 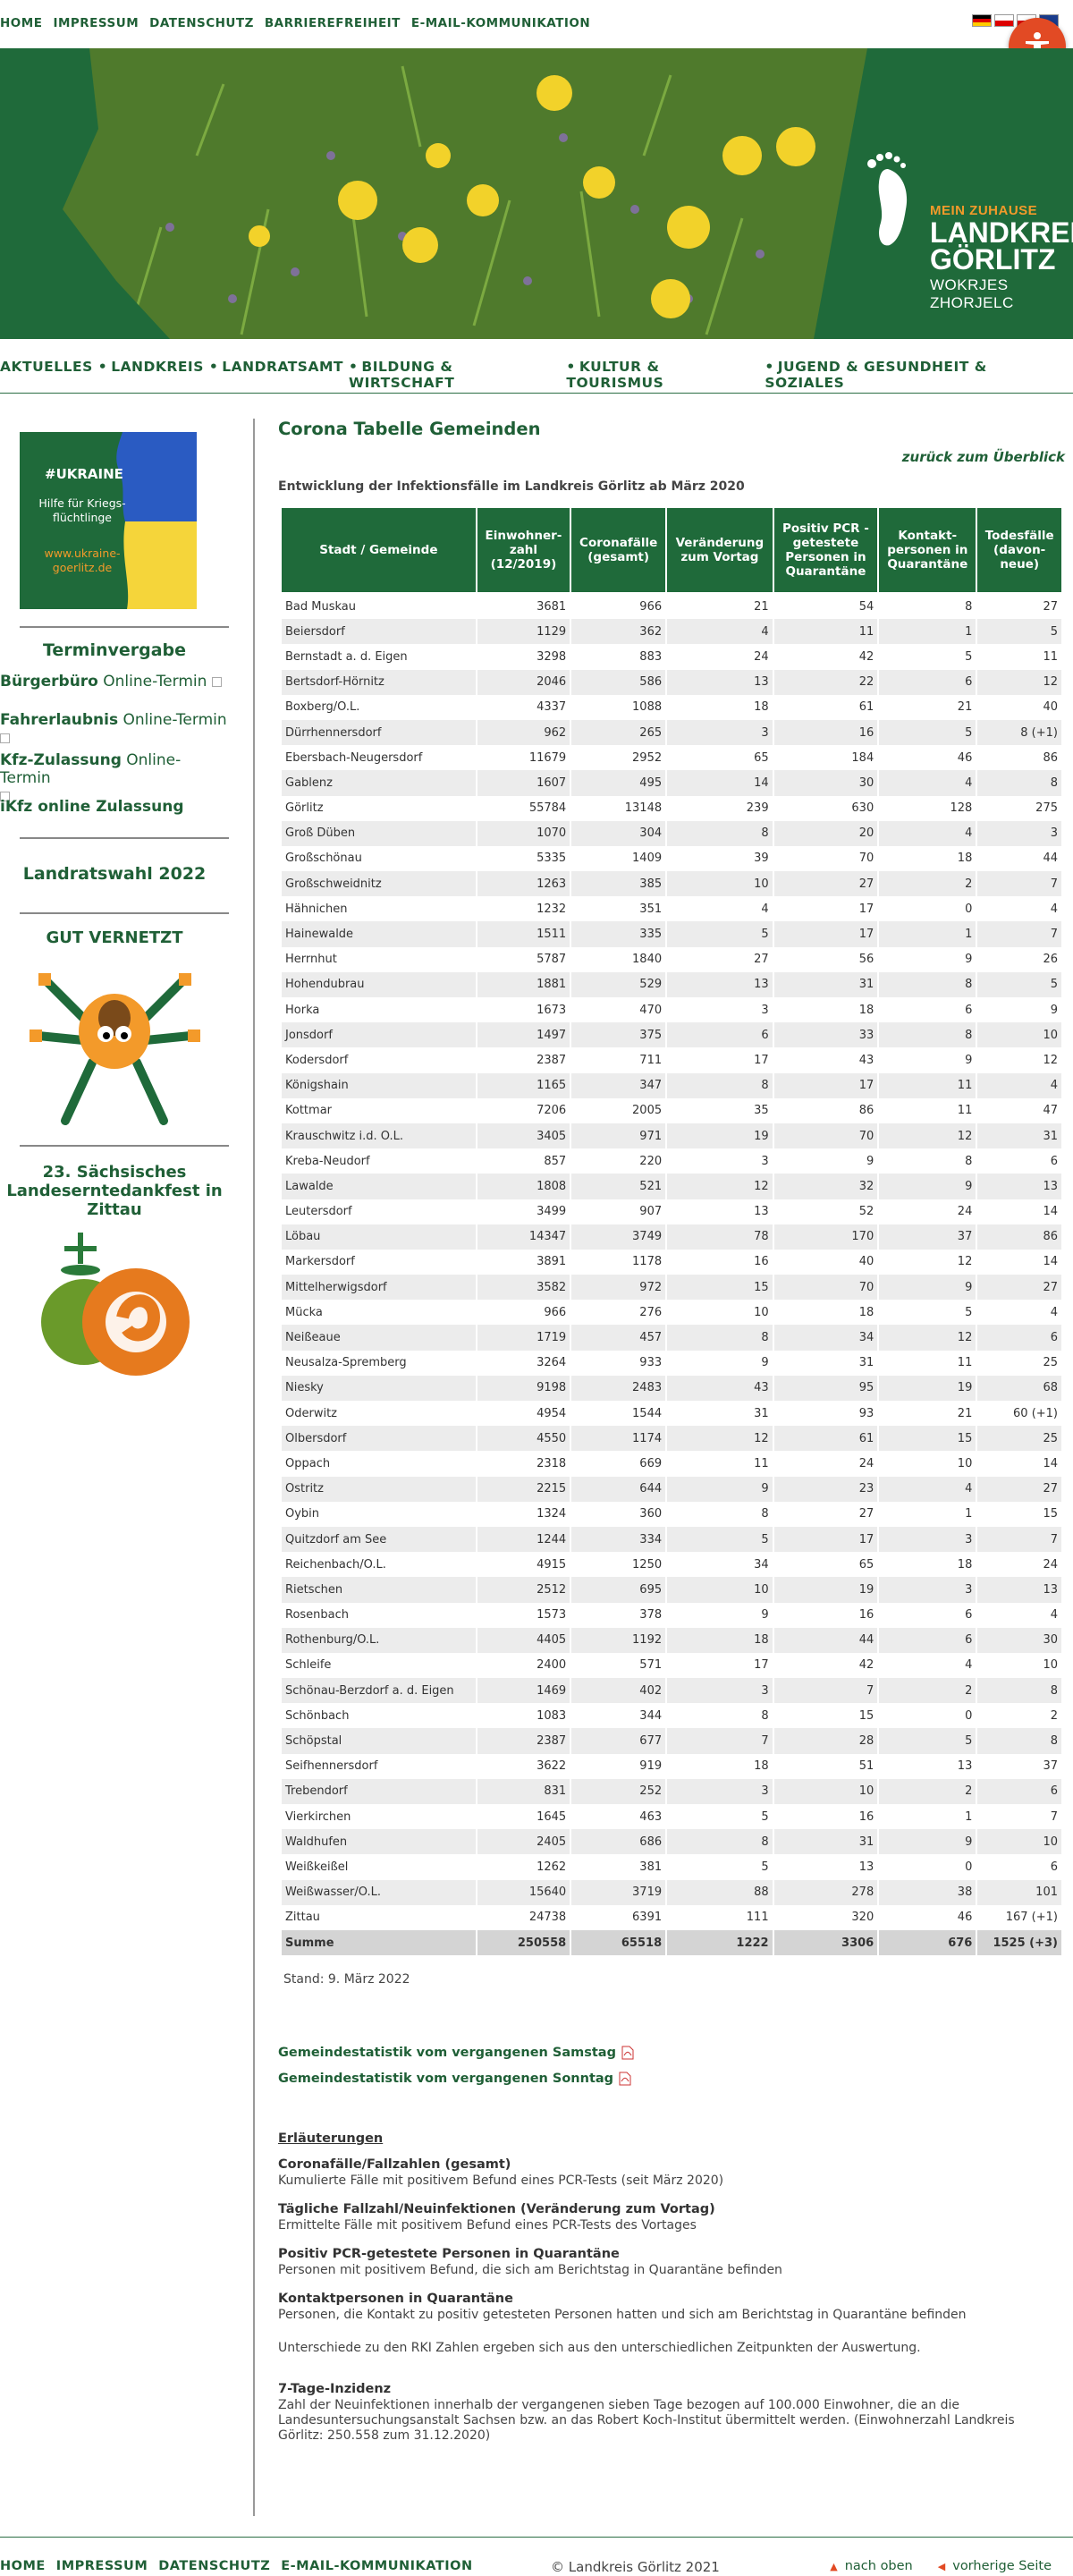 What do you see at coordinates (969, 960) in the screenshot?
I see `value-cell: 9` at bounding box center [969, 960].